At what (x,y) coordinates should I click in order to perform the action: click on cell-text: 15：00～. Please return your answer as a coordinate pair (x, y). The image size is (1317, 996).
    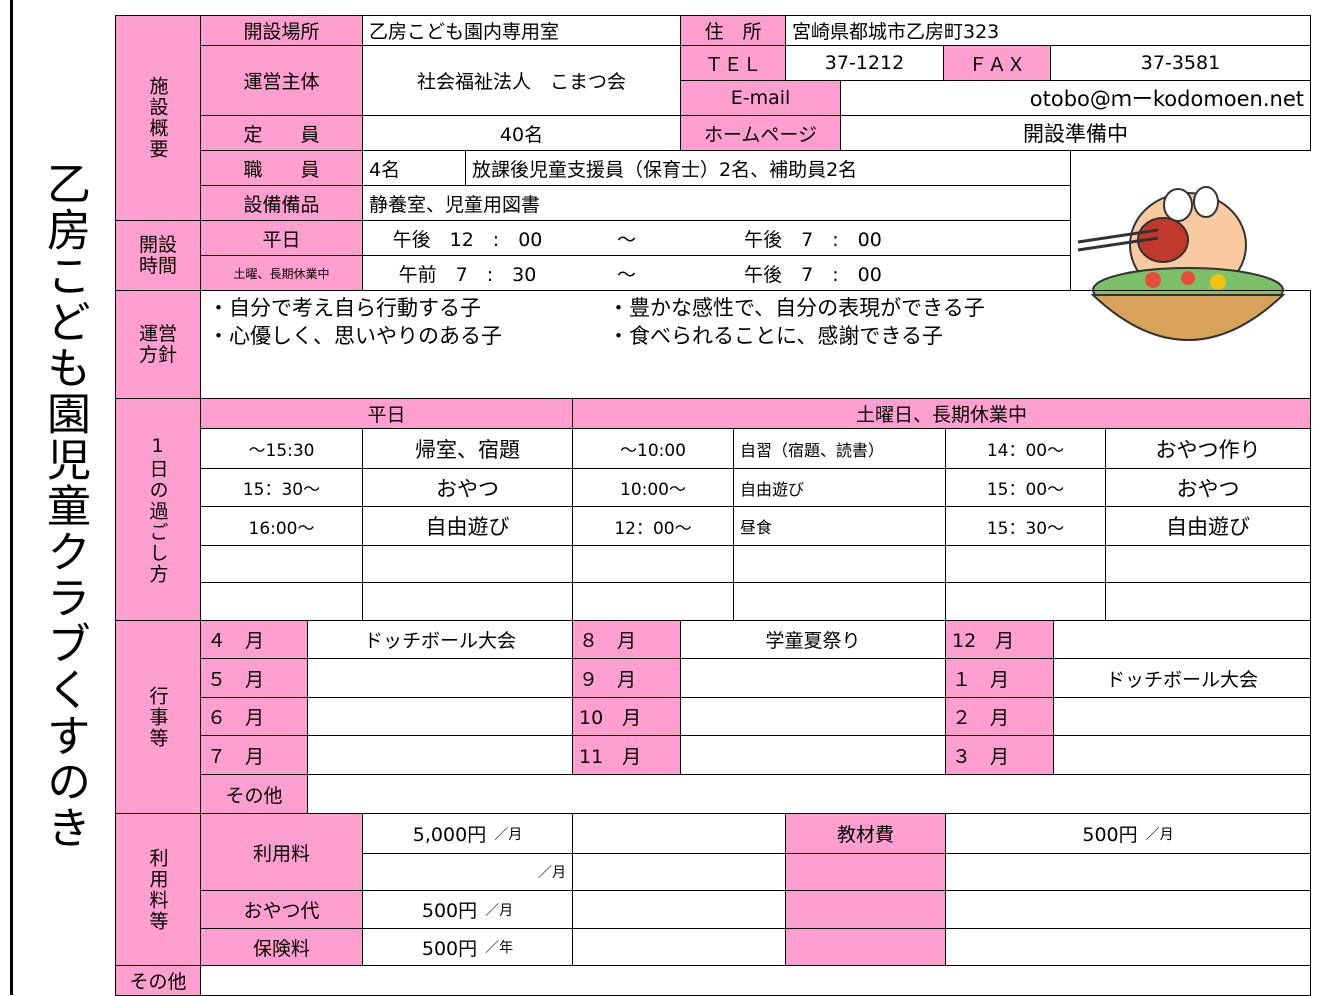
    Looking at the image, I should click on (1025, 487).